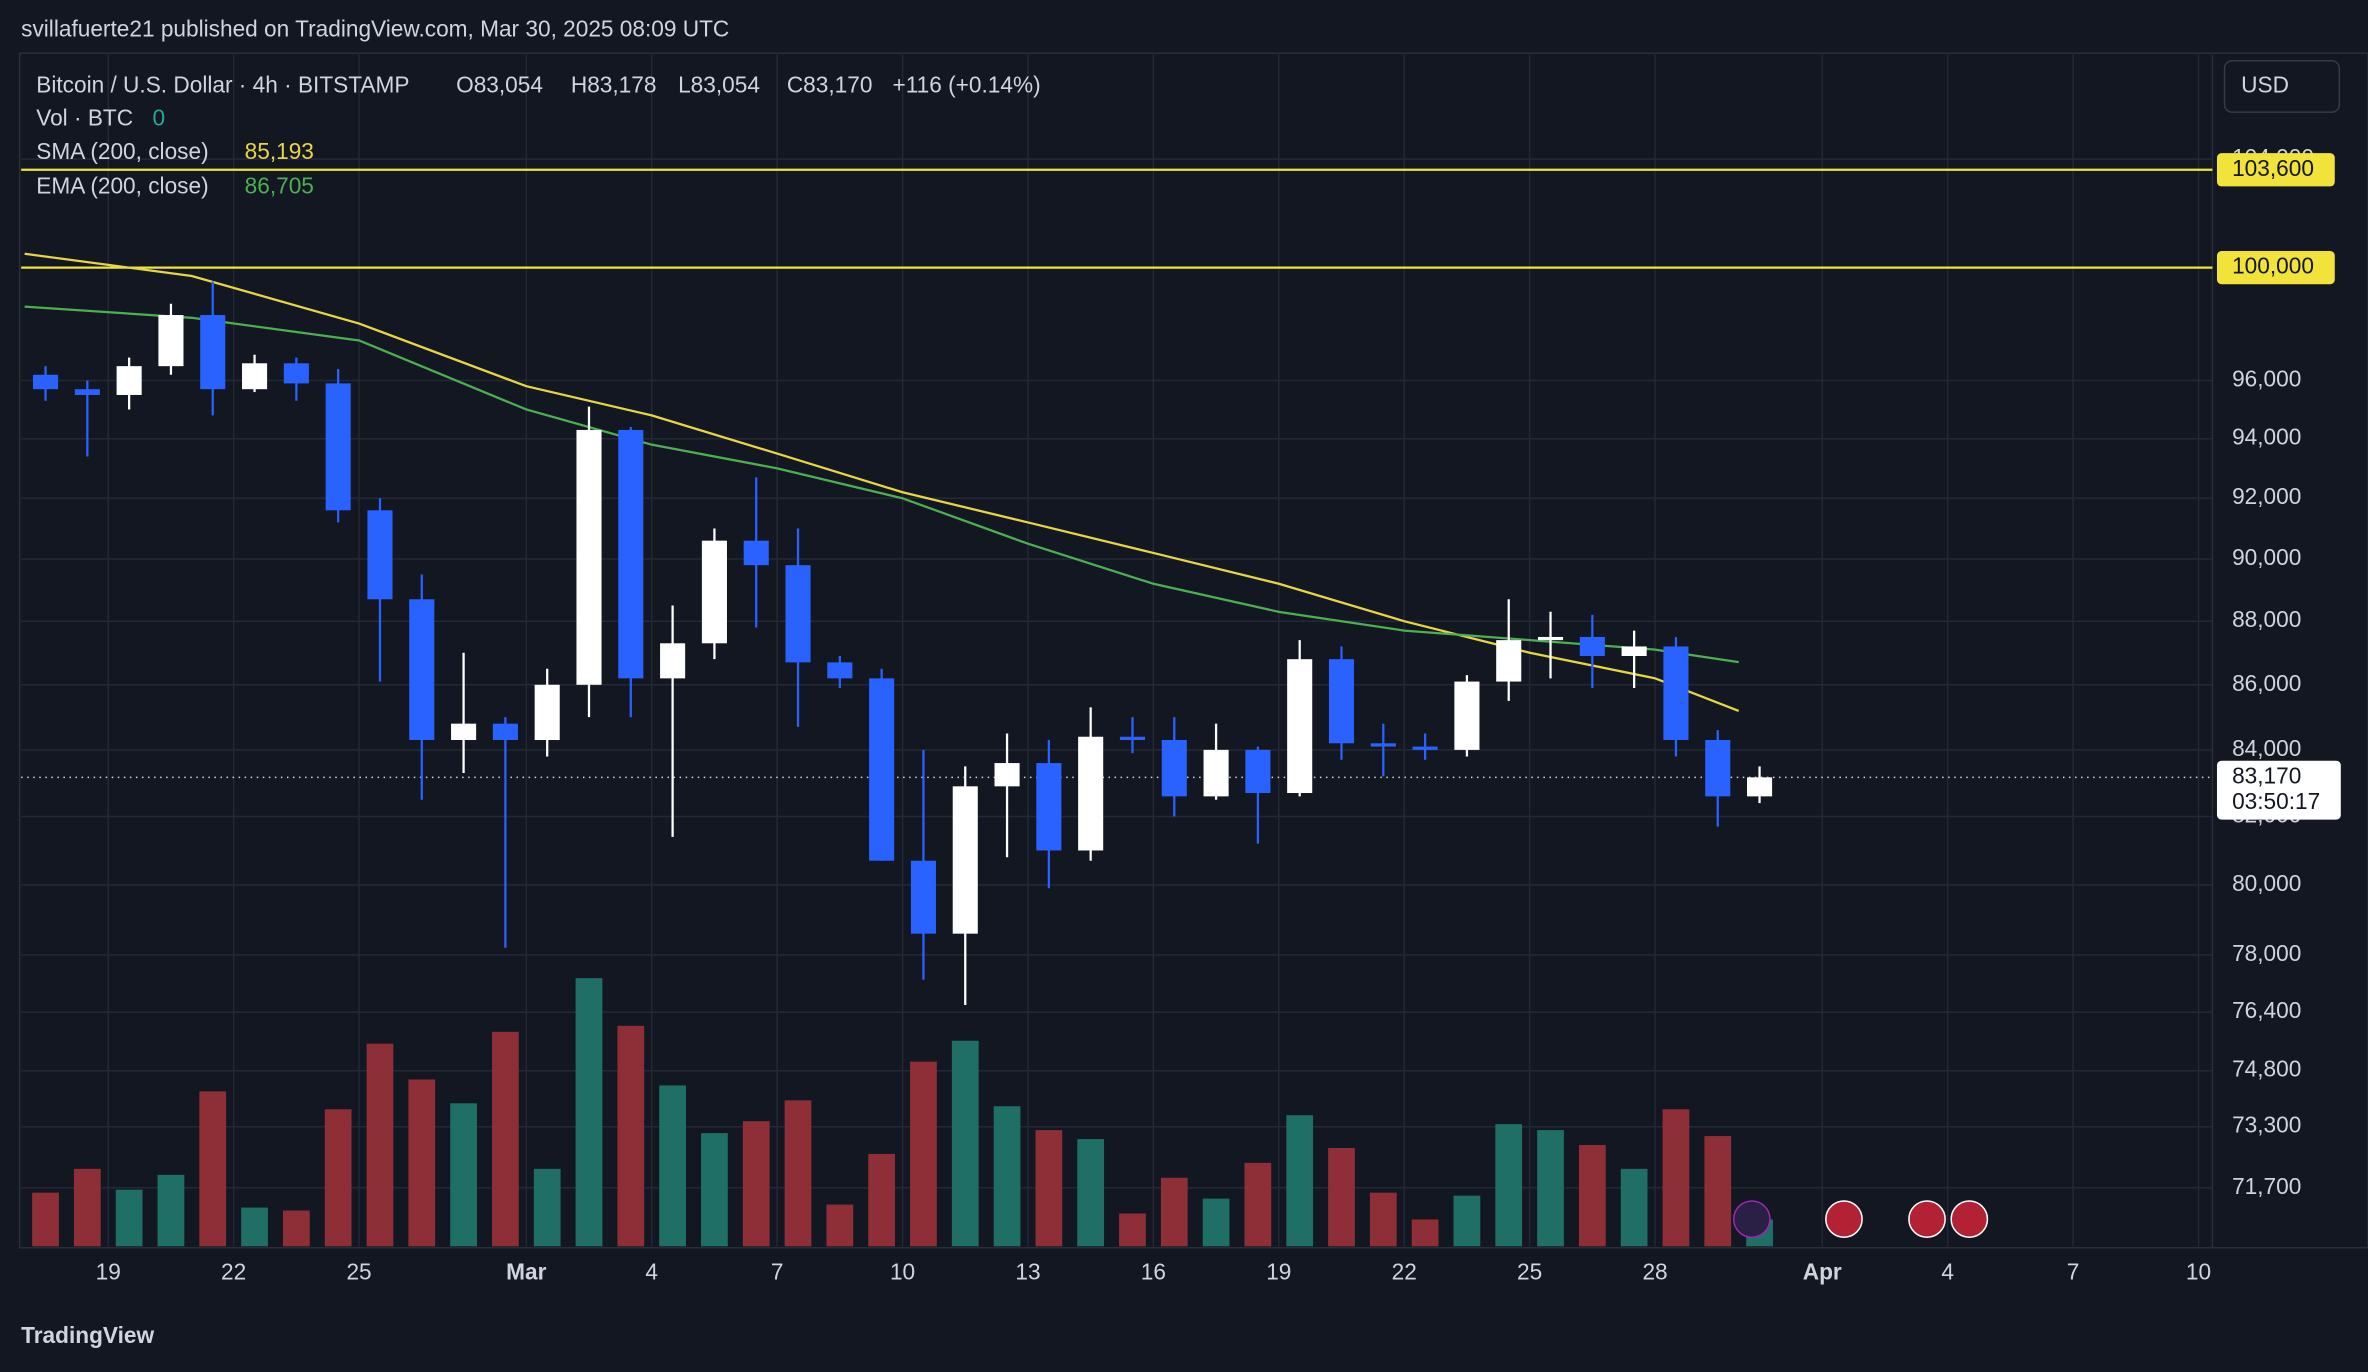  I want to click on x-tick-label: Apr, so click(1822, 1271).